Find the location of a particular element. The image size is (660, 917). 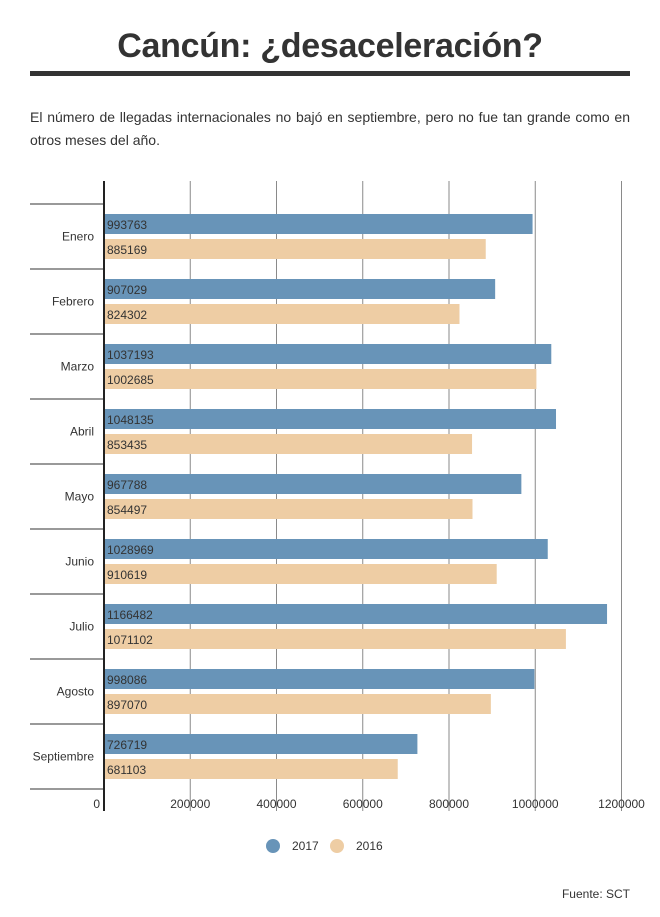

legend-swatch-2016 is located at coordinates (337, 846).